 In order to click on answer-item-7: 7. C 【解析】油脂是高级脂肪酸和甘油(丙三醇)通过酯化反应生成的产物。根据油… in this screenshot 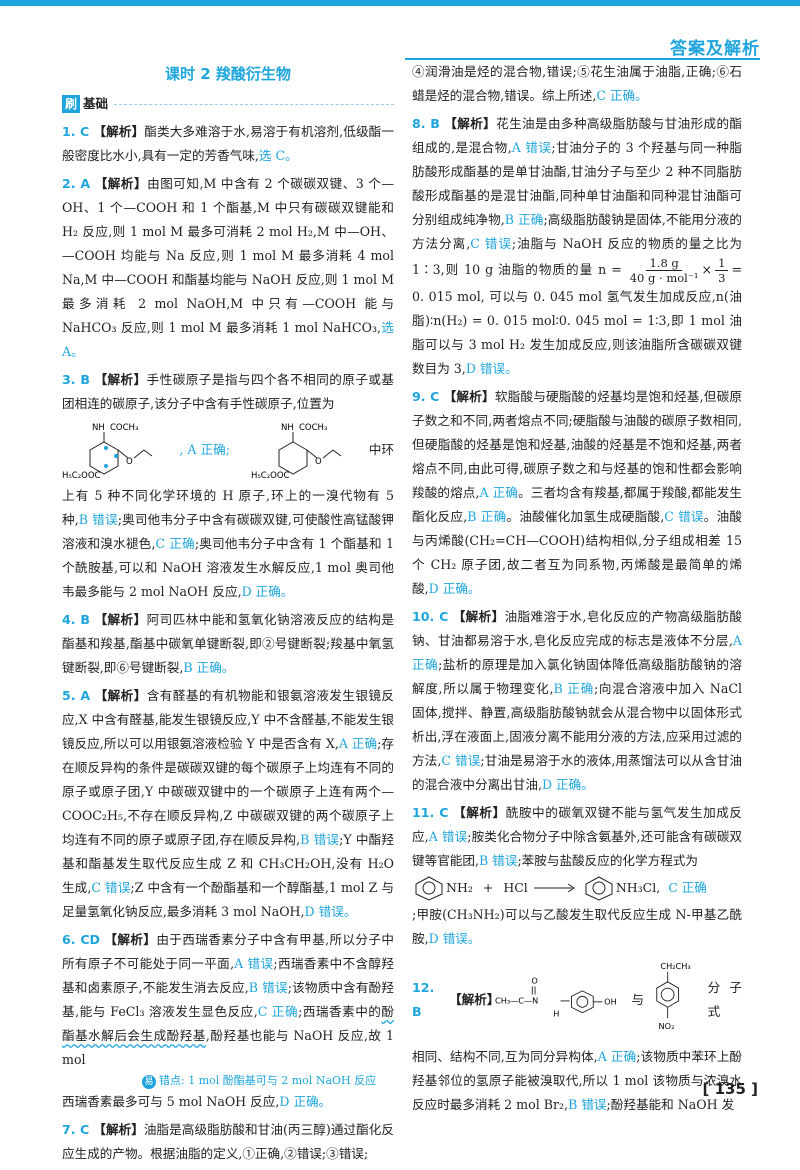, I will do `click(228, 1142)`.